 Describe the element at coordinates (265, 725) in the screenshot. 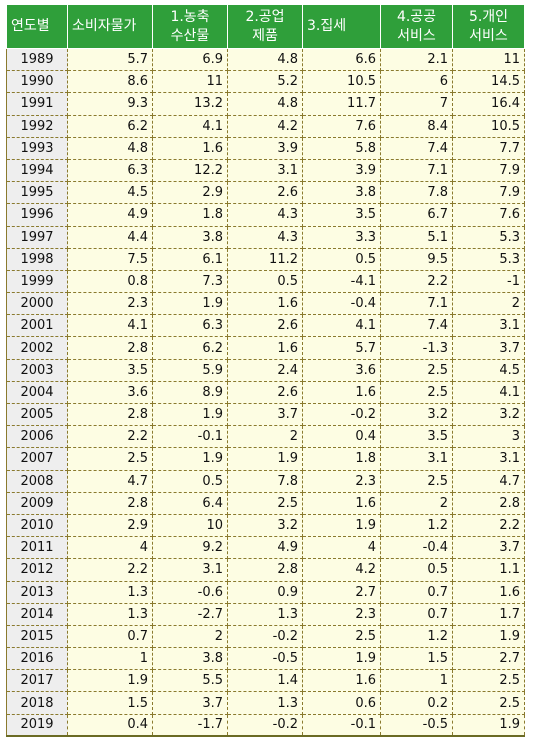

I see `table-row: 2019 0.4 -1.7 -0.2 -0.1 -0.5 1.9` at that location.